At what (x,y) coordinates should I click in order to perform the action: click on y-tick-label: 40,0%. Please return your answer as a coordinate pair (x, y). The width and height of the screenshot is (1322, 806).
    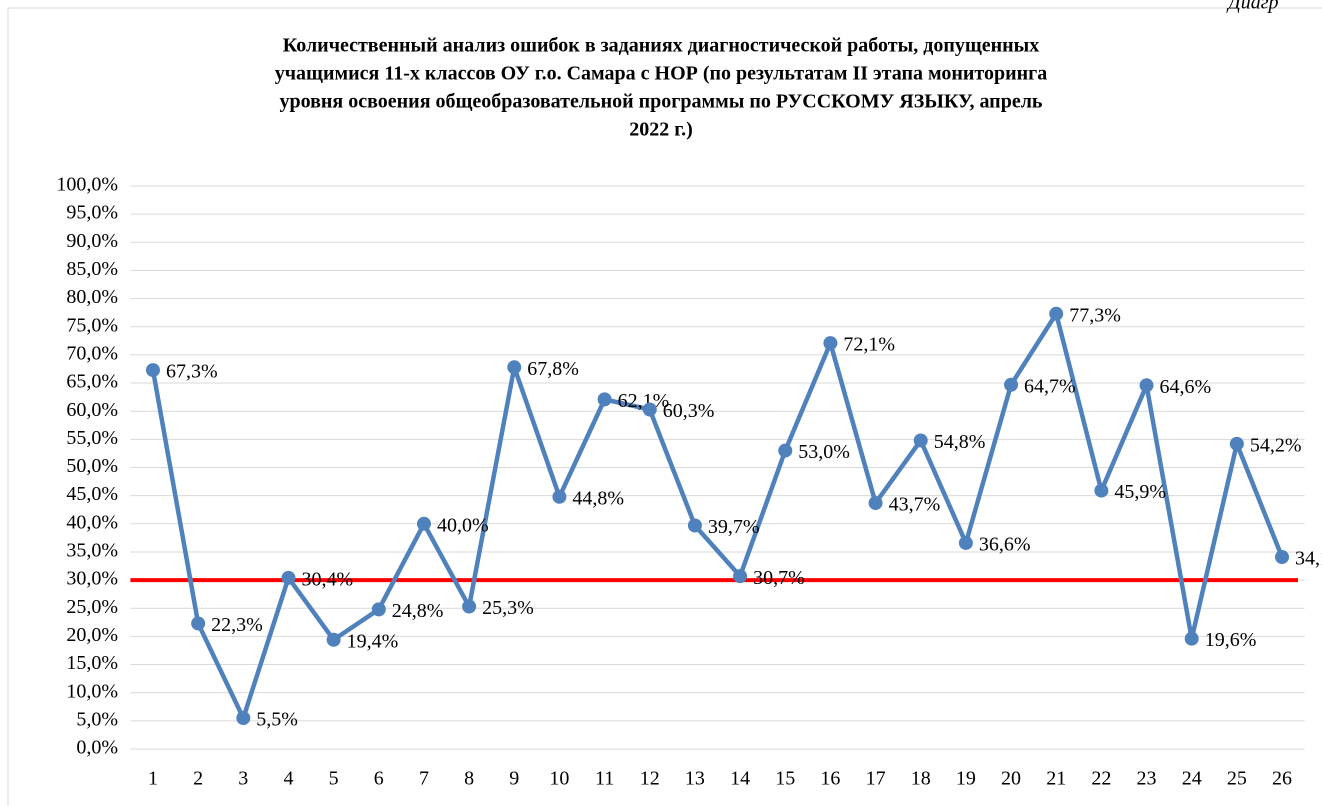
    Looking at the image, I should click on (92, 522).